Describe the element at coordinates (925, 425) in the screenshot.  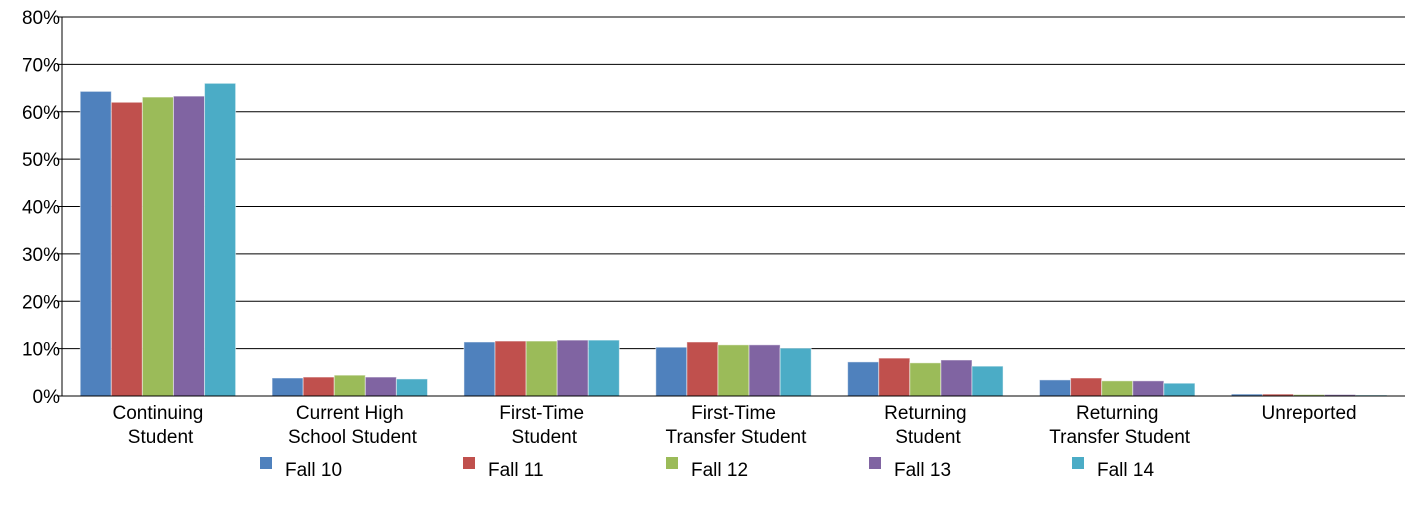
I see `x-tick-label: Returning Student` at that location.